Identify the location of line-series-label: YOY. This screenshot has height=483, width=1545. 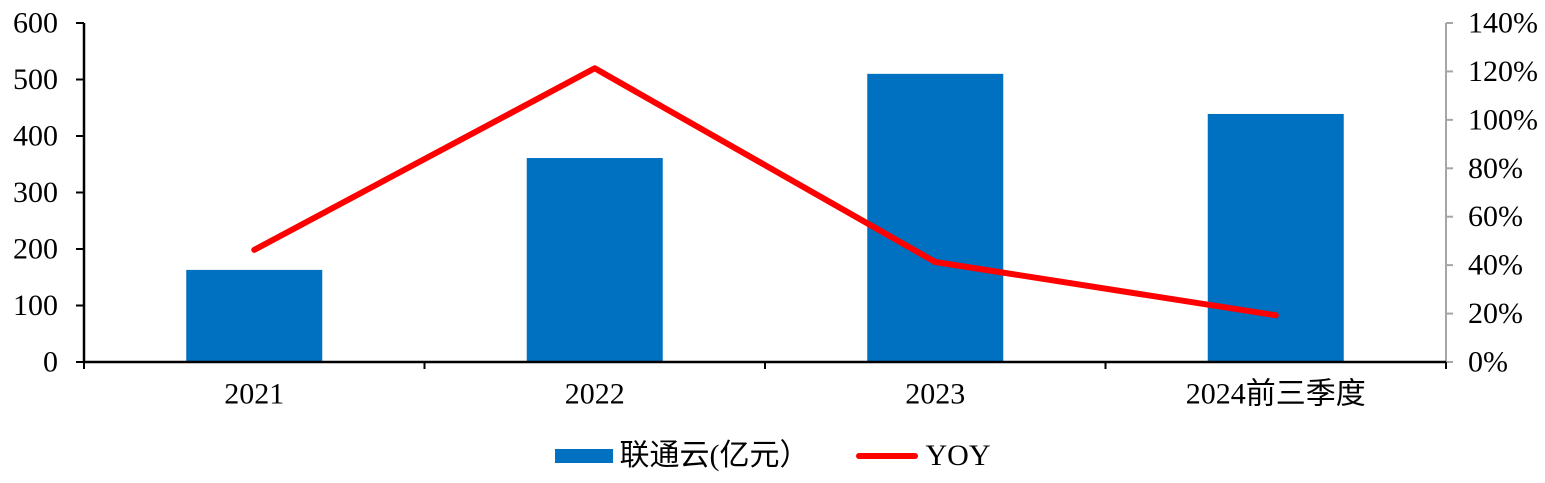
(958, 455).